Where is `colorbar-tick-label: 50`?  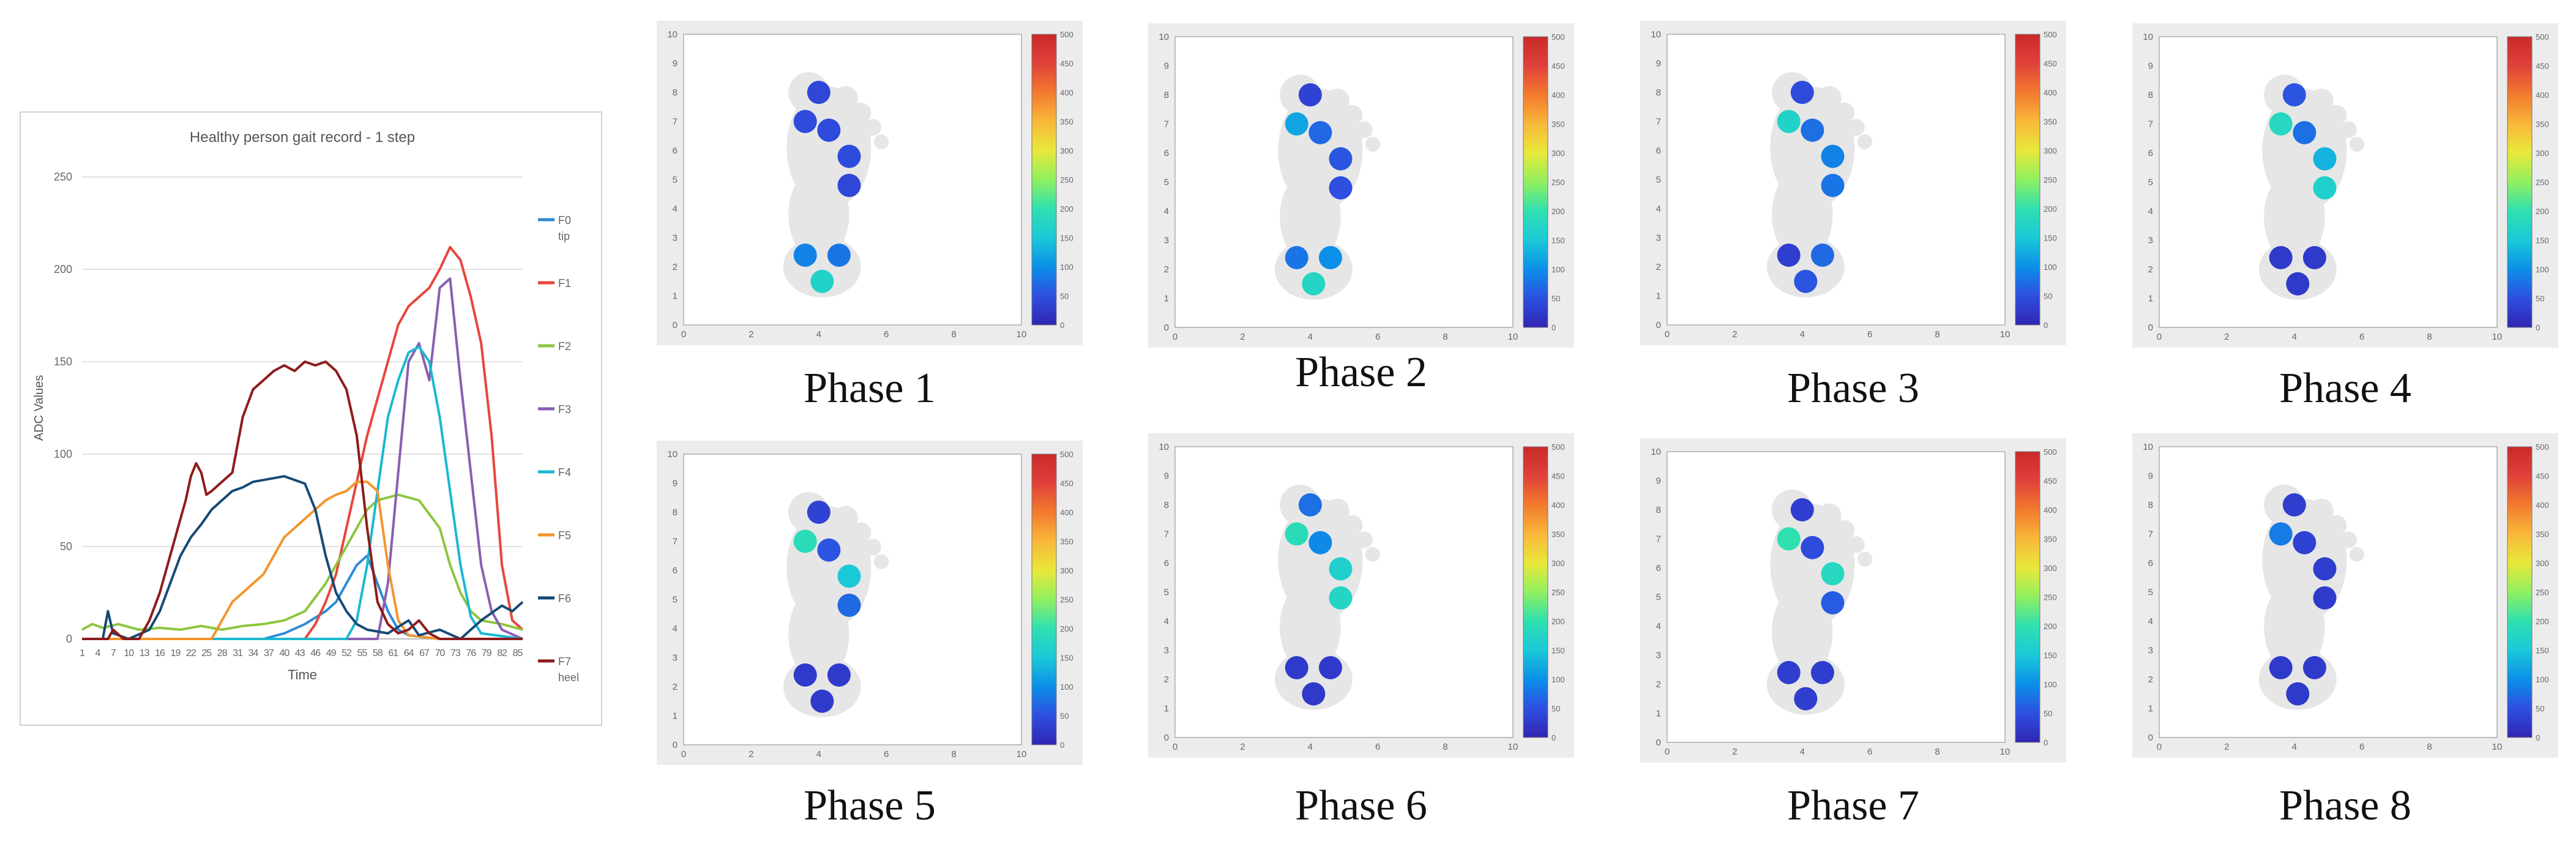
colorbar-tick-label: 50 is located at coordinates (2540, 299).